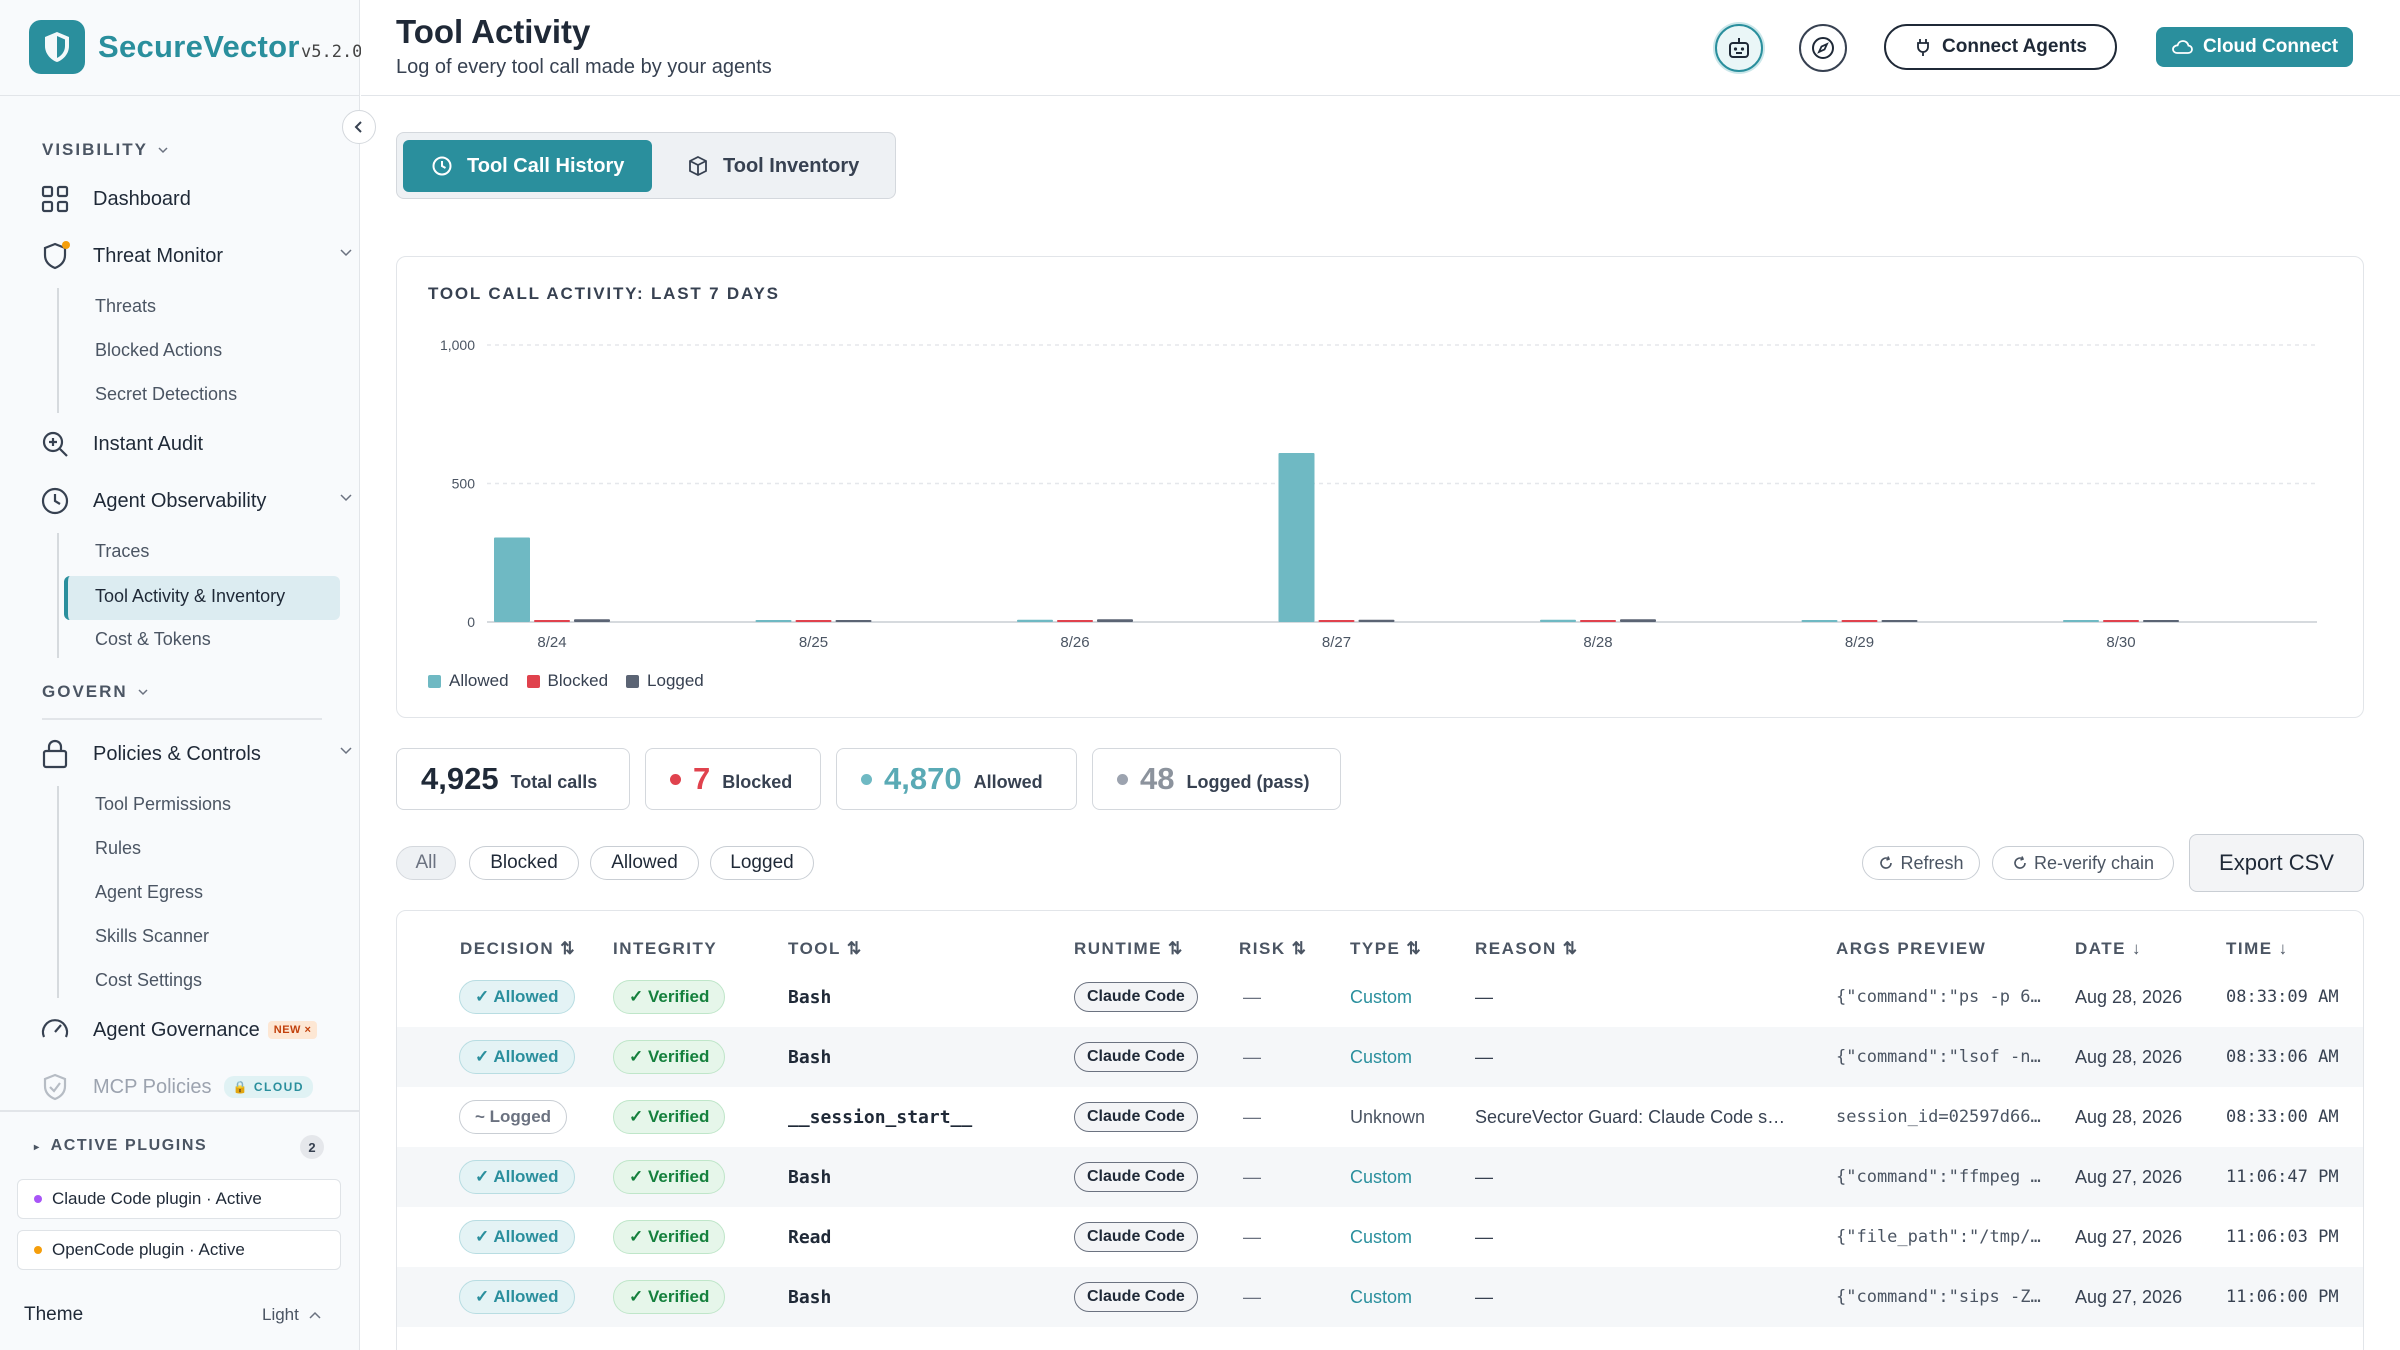 This screenshot has height=1350, width=2400. I want to click on col-header-decision: DECISION ⇅, so click(518, 949).